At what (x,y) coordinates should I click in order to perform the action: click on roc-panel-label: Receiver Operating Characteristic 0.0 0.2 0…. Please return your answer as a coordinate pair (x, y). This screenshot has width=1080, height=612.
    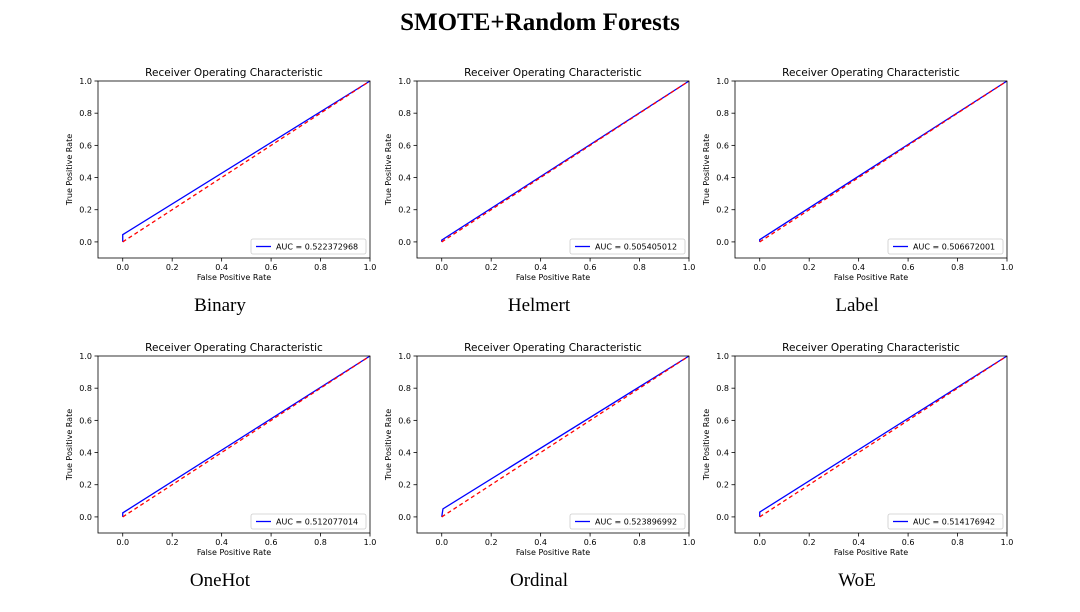
    Looking at the image, I should click on (857, 201).